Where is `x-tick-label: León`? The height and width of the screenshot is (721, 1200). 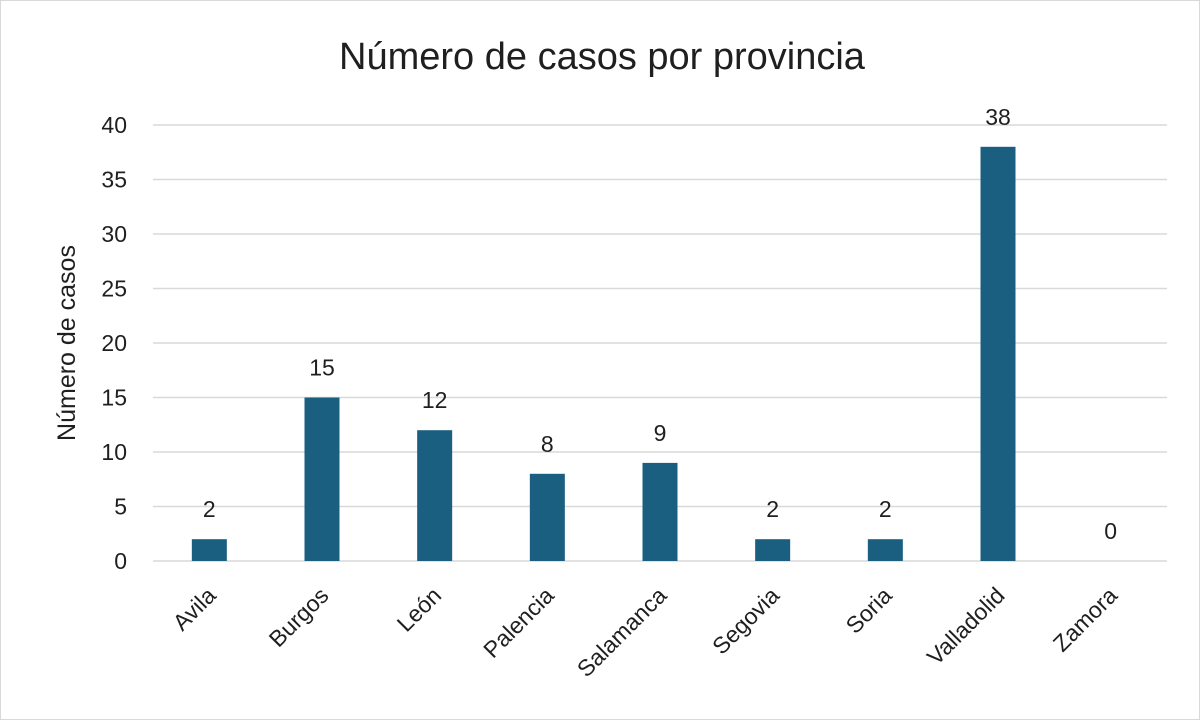
x-tick-label: León is located at coordinates (419, 609).